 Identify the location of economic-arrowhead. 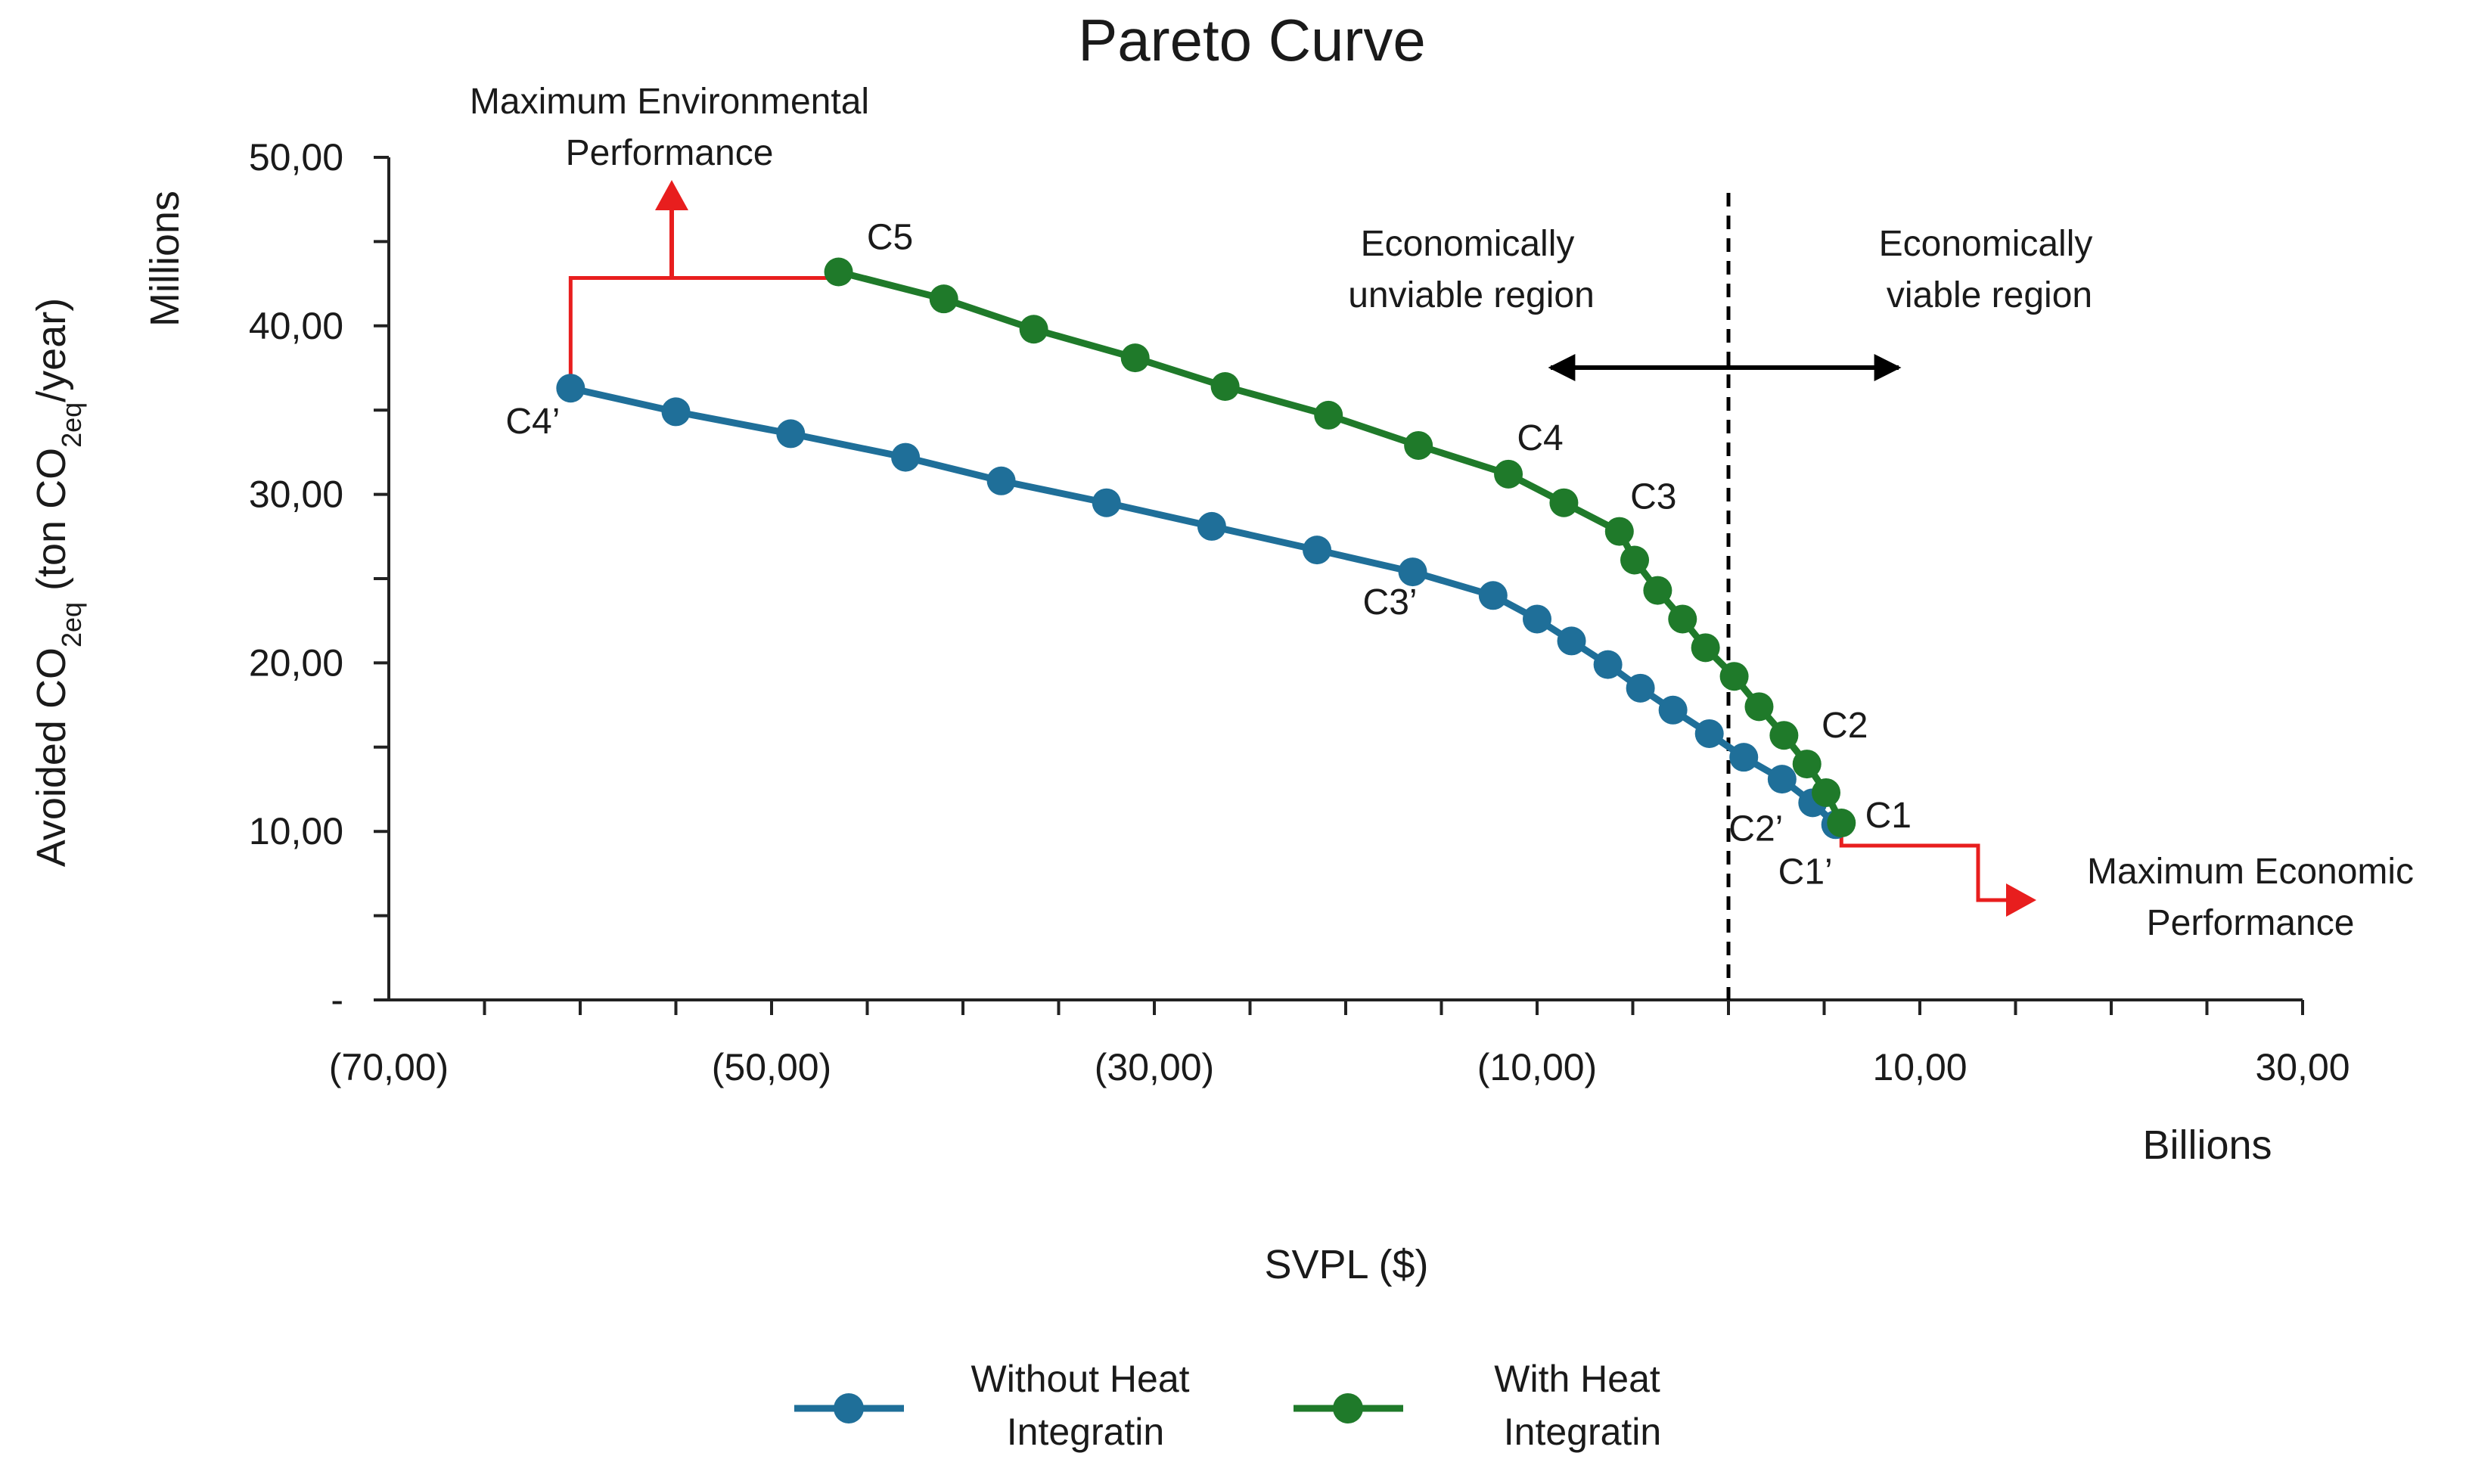
(2021, 900).